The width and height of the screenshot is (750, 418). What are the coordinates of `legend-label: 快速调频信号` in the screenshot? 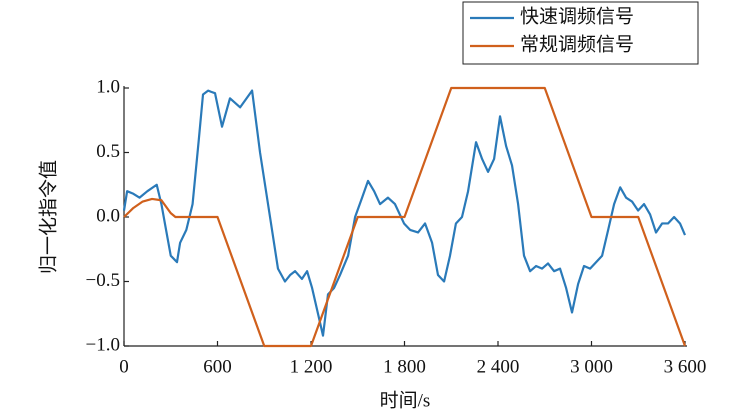 It's located at (577, 16).